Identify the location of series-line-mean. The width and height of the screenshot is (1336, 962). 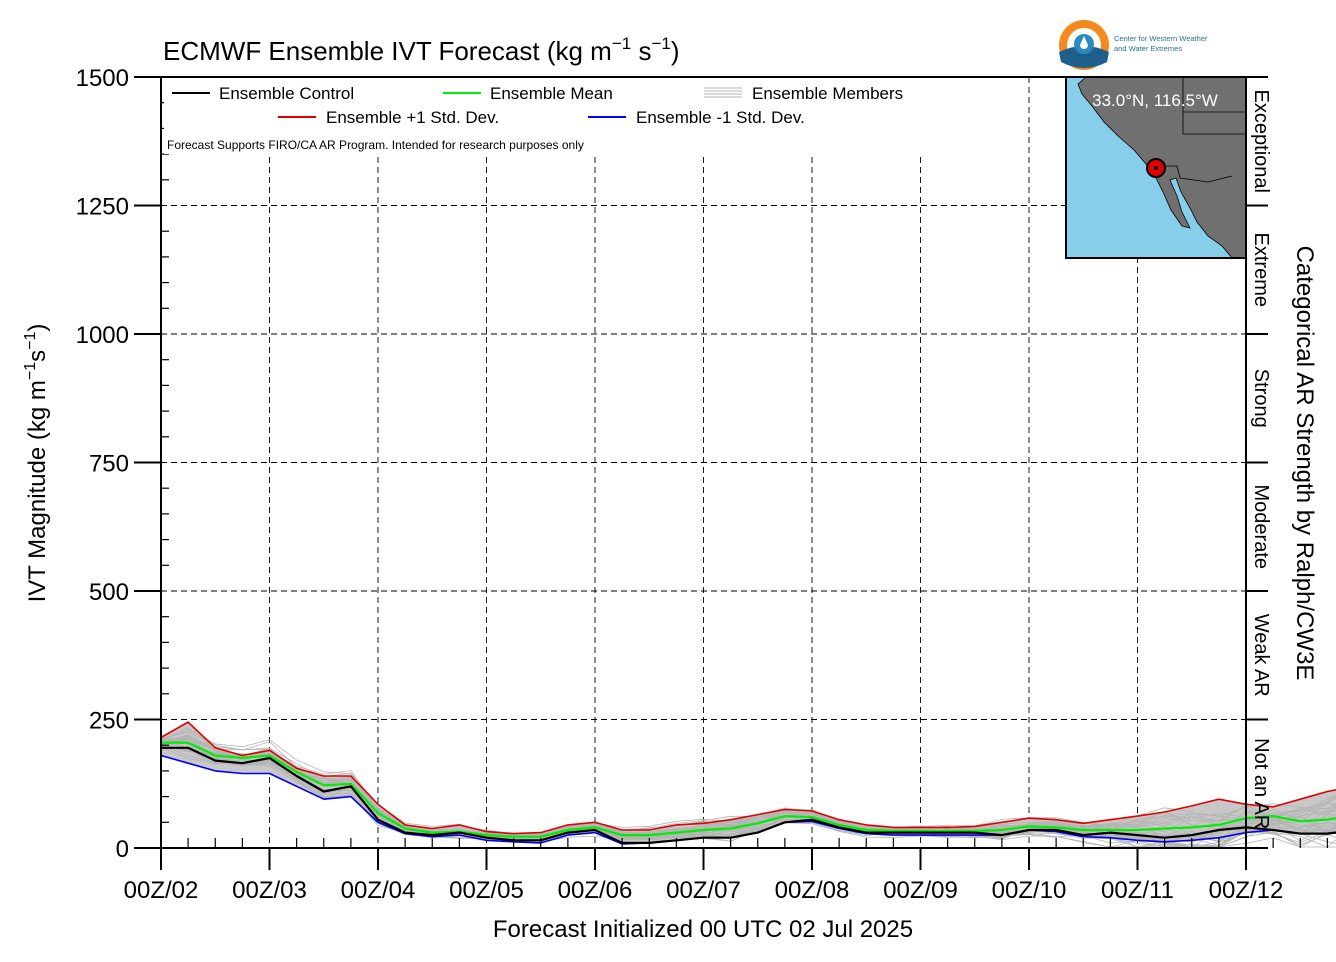
(748, 789).